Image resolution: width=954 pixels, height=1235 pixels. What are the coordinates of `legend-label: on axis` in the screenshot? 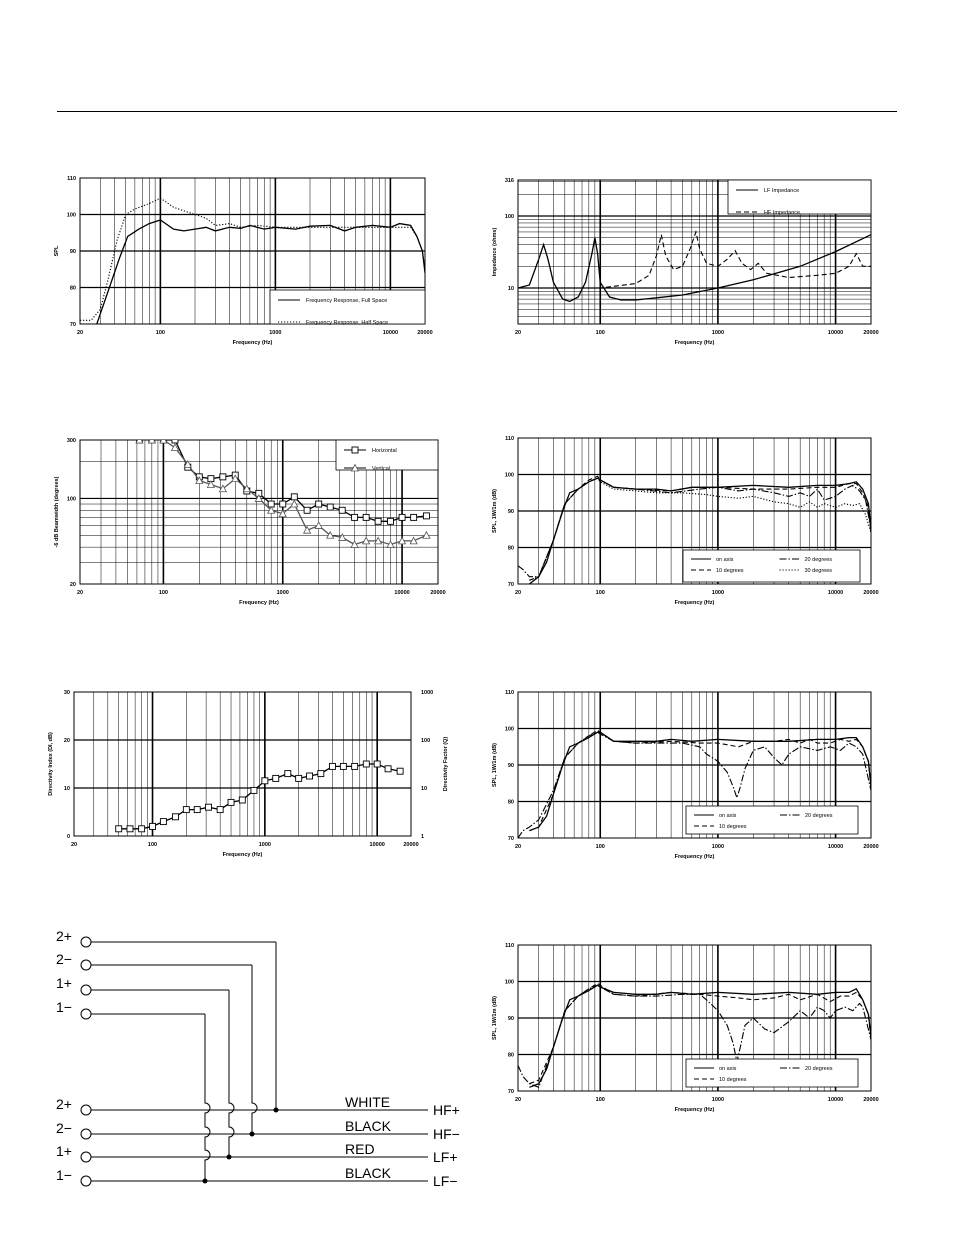 It's located at (728, 1069).